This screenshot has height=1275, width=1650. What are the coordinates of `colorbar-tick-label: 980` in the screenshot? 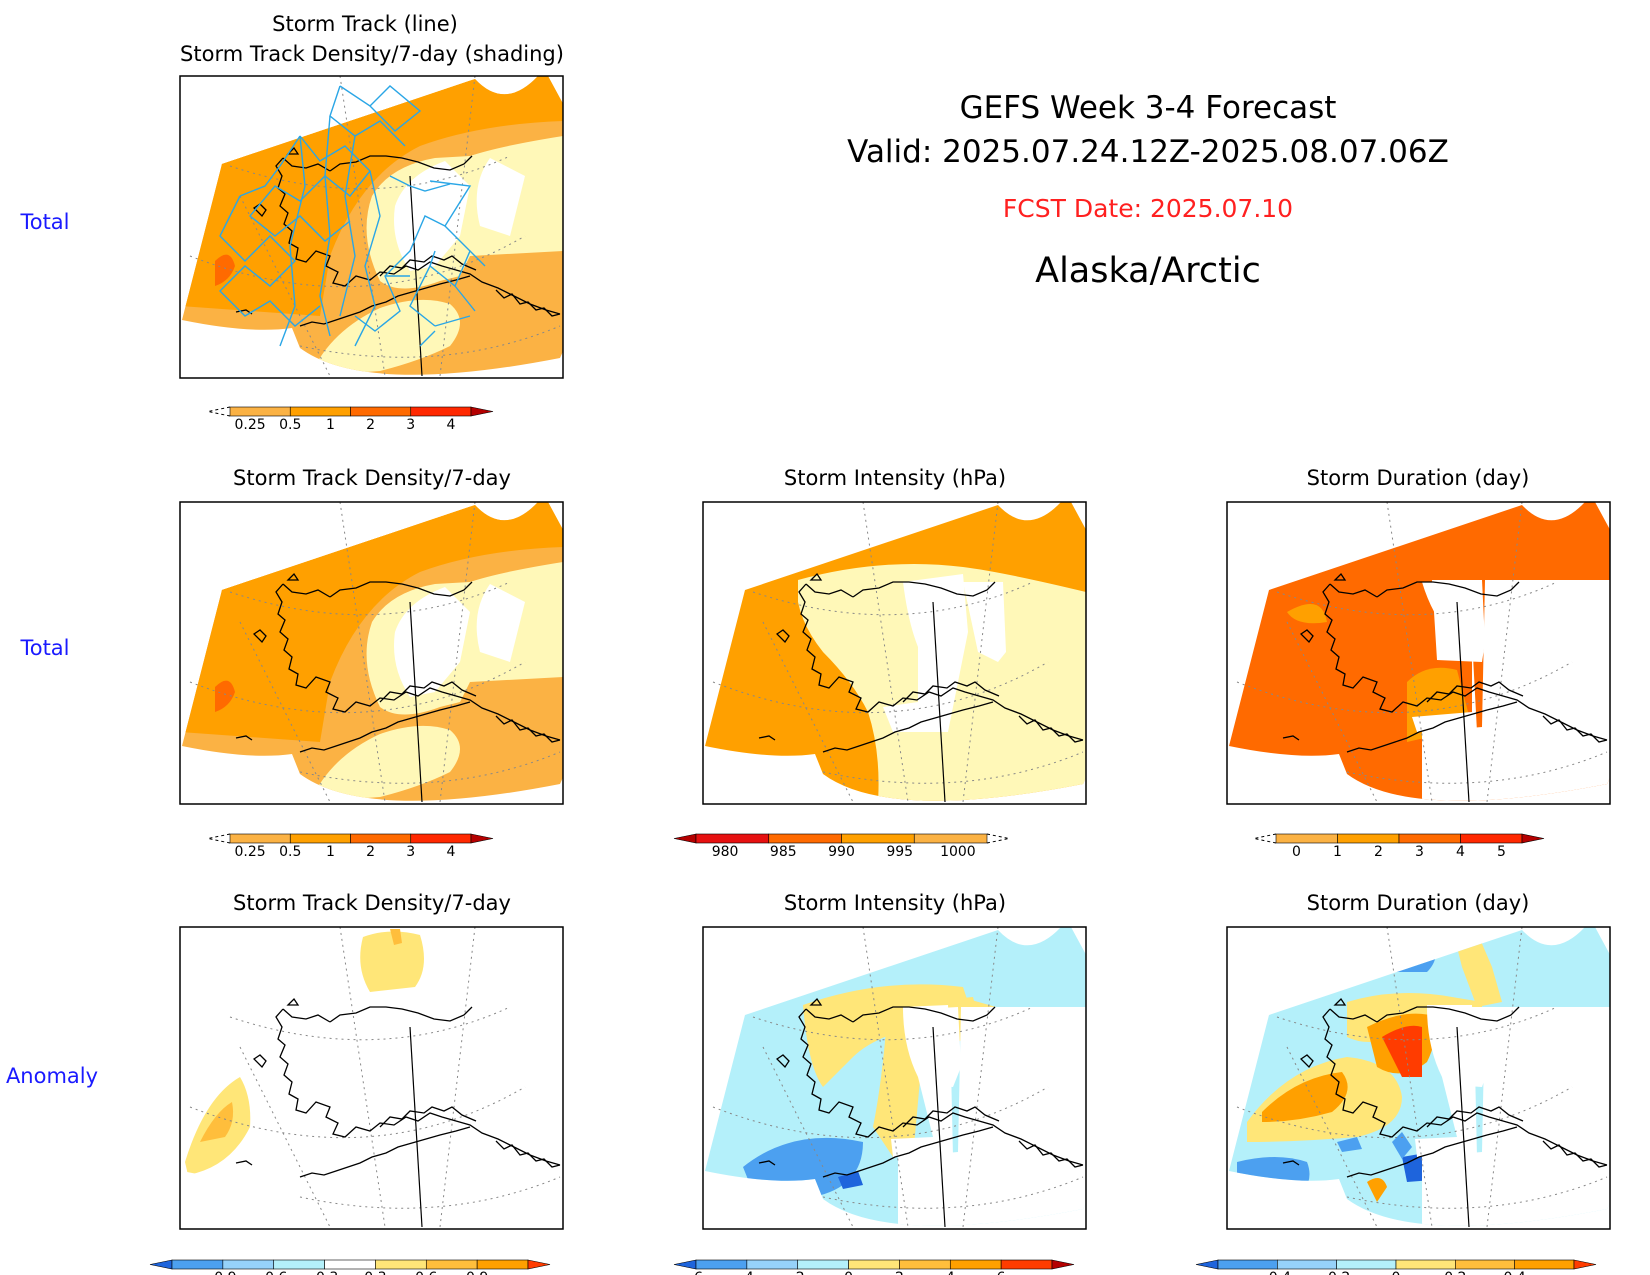 It's located at (725, 852).